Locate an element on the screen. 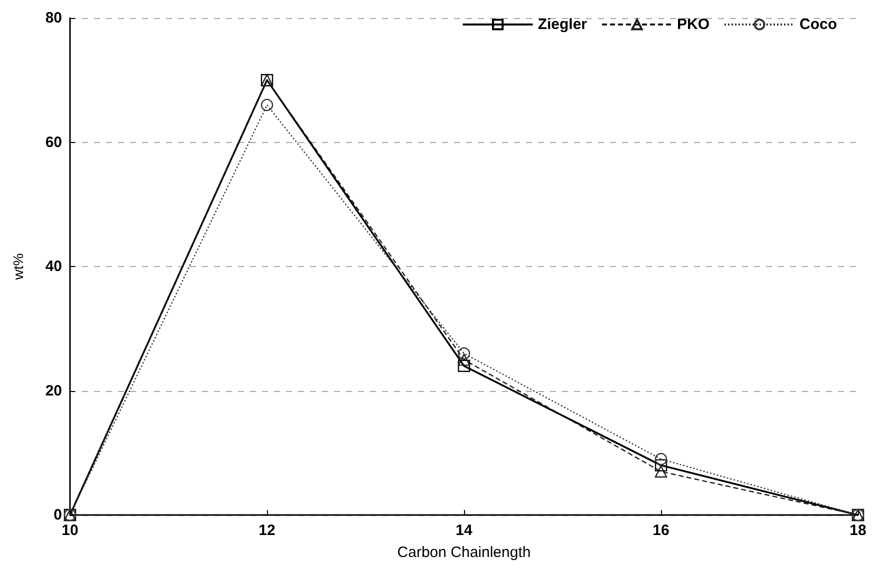 This screenshot has width=872, height=573. y-tick-label: 60 is located at coordinates (53, 142).